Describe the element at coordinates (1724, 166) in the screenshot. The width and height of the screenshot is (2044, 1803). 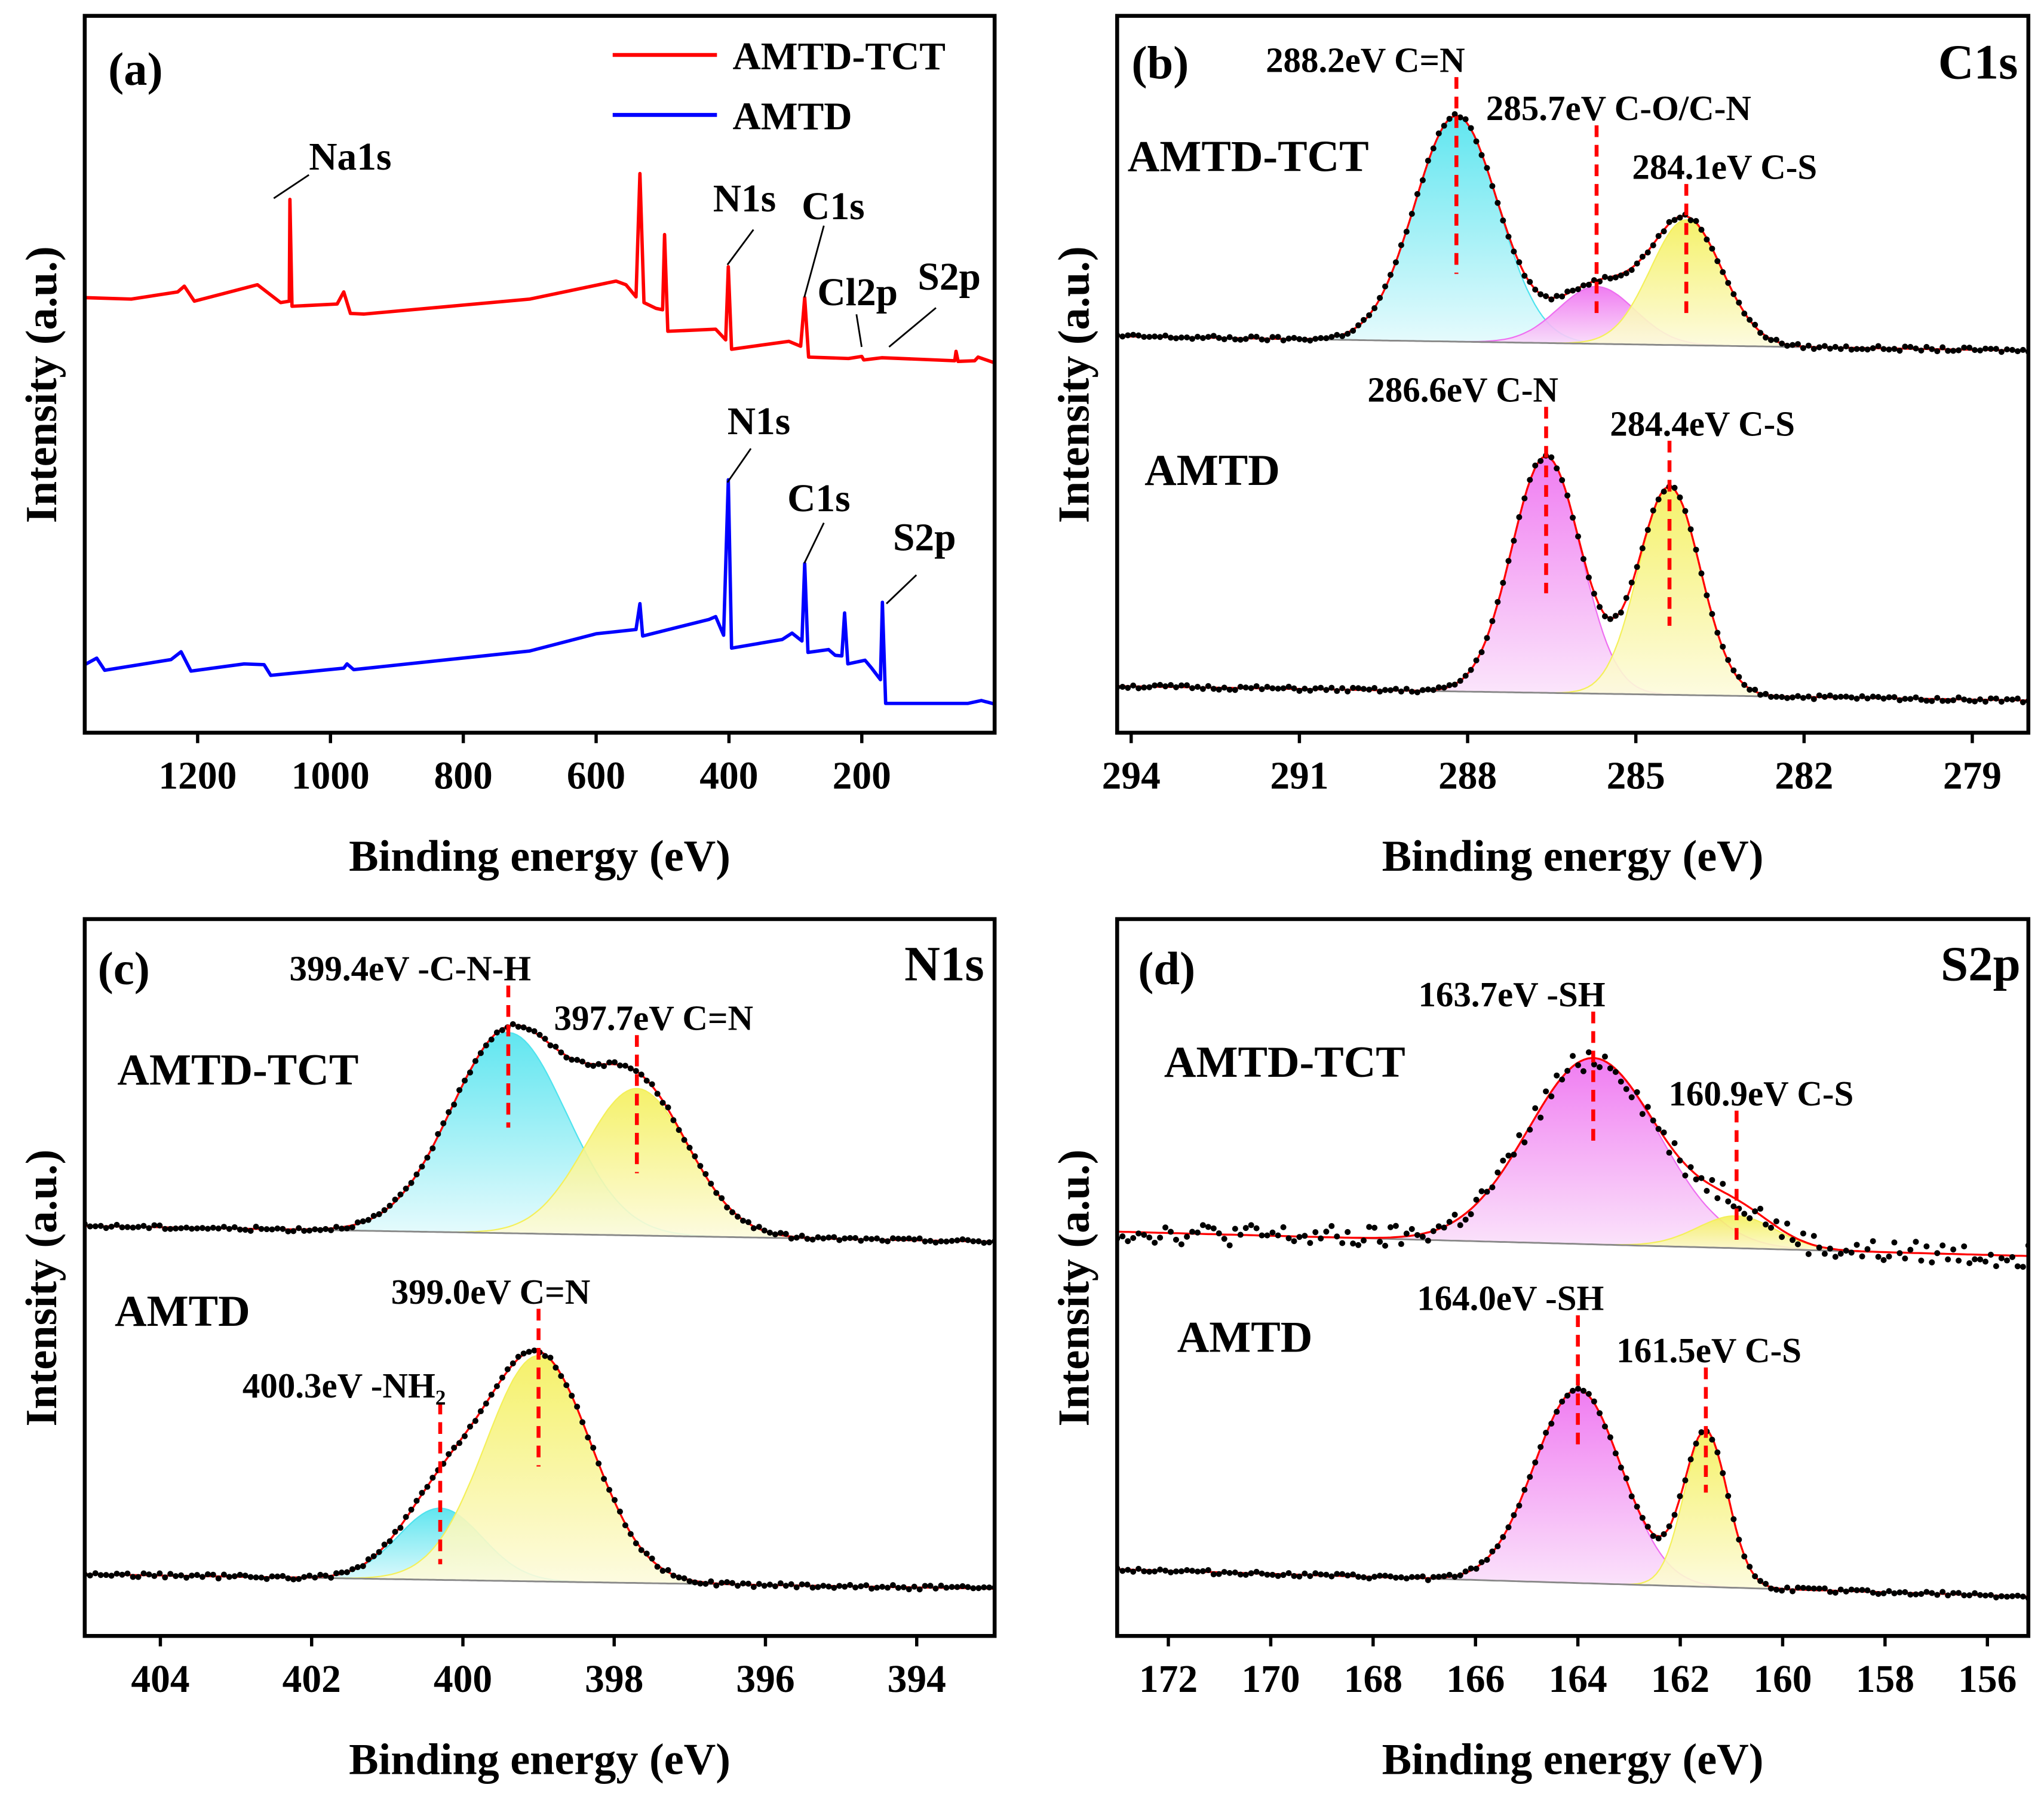
I see `peak-label: 284.1eV C-S` at that location.